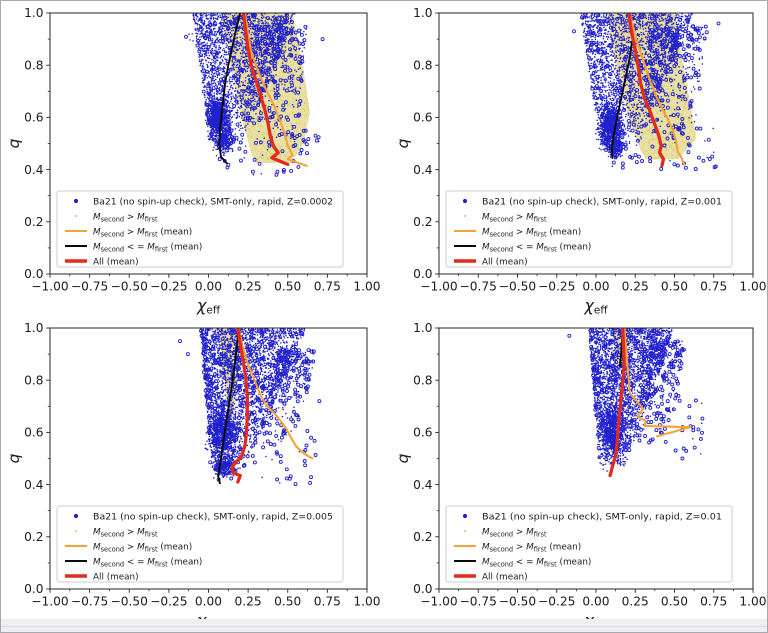 Image resolution: width=768 pixels, height=633 pixels. Describe the element at coordinates (595, 306) in the screenshot. I see `x-axis-label: χeff` at that location.